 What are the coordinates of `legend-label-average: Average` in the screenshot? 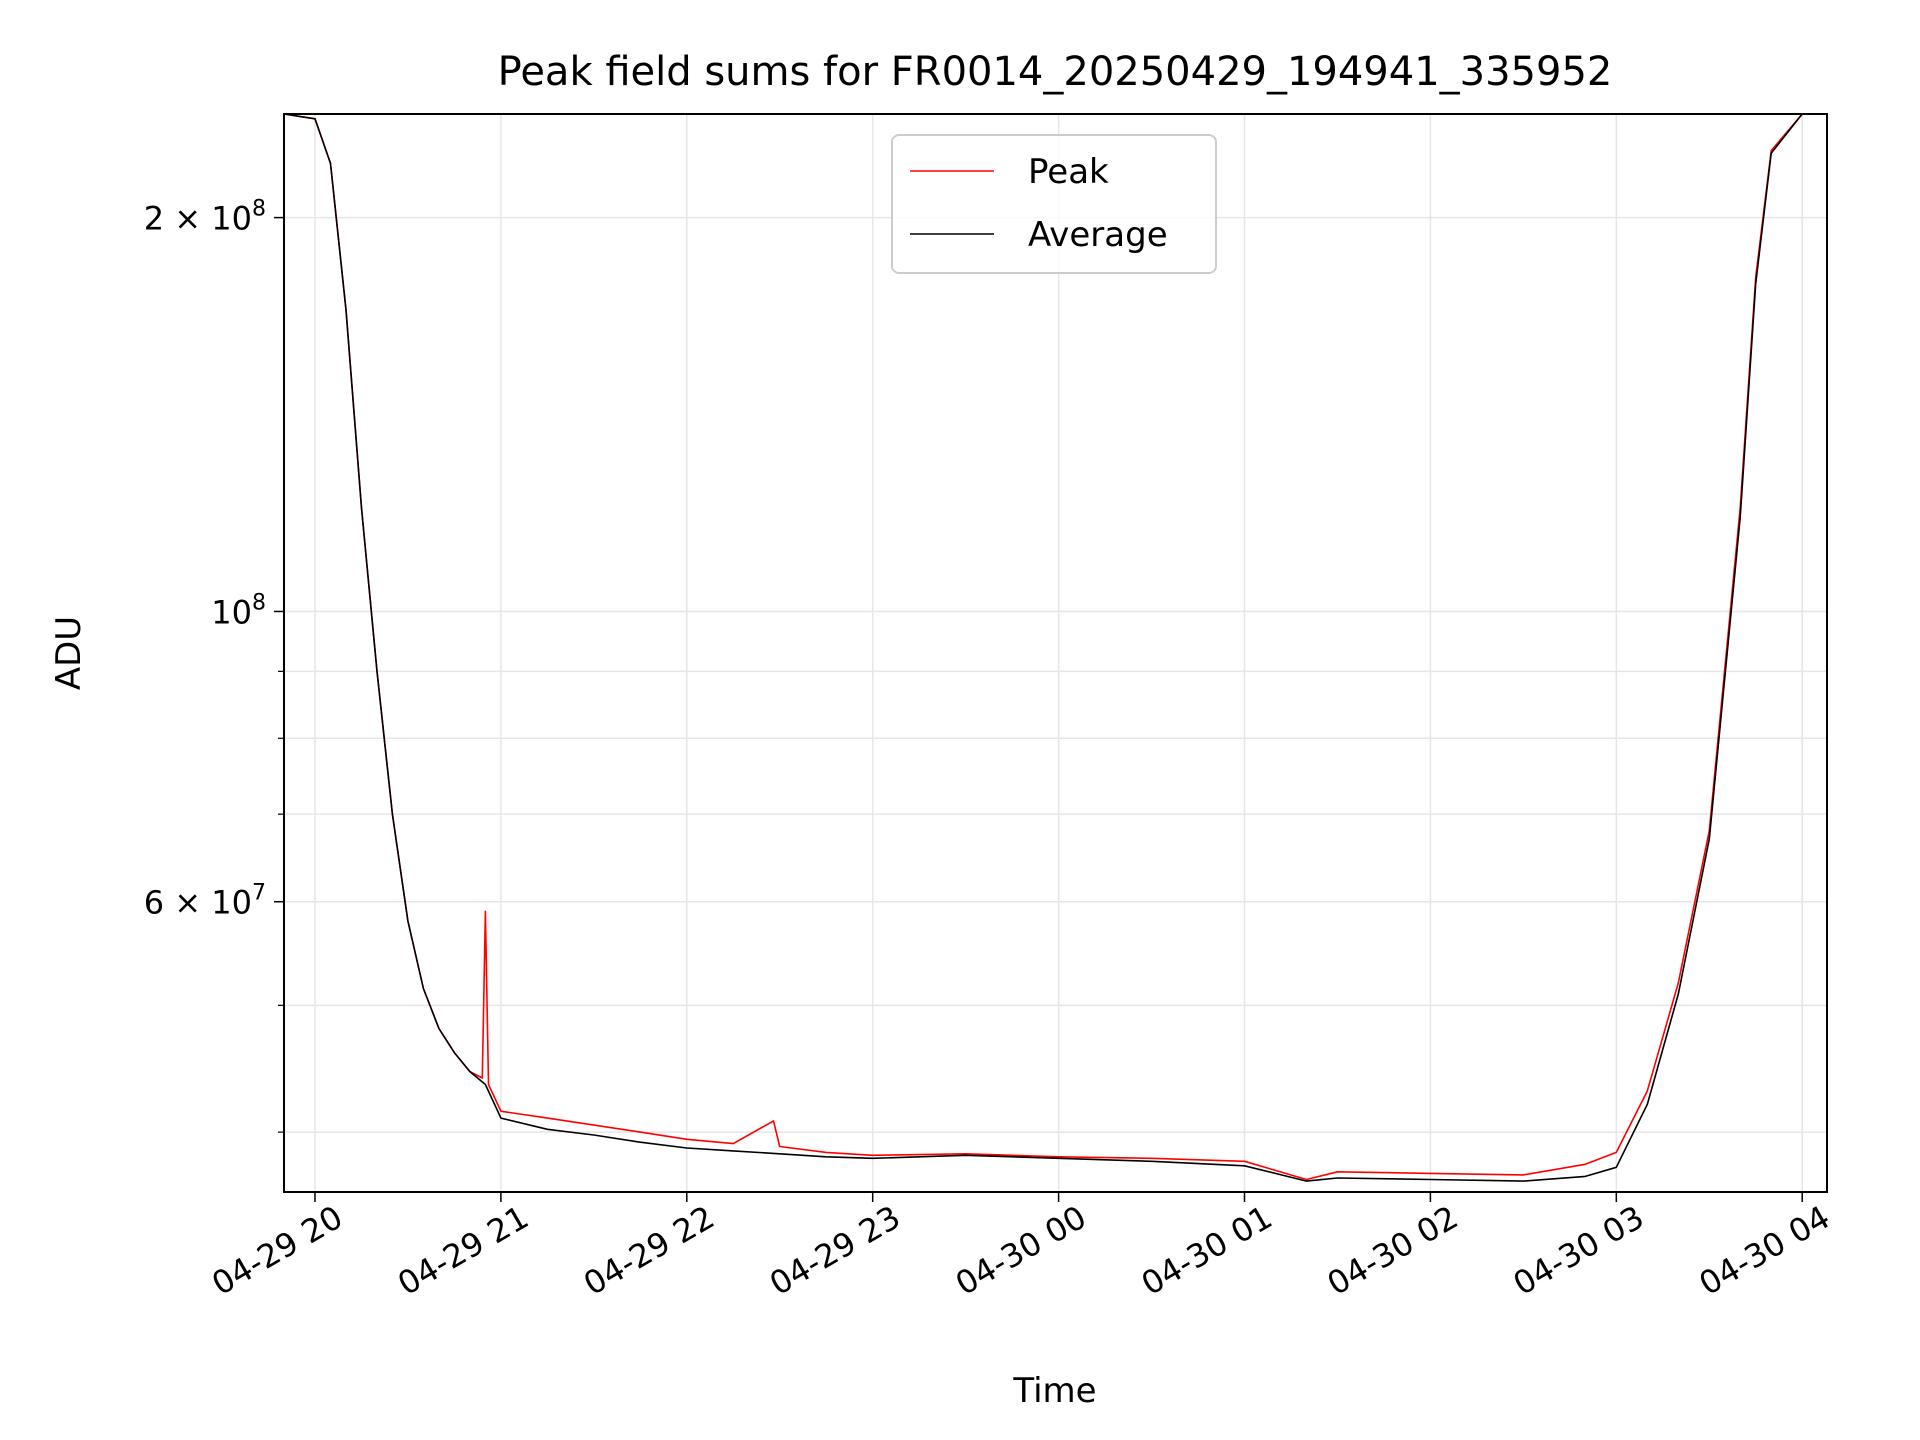 It's located at (1098, 235).